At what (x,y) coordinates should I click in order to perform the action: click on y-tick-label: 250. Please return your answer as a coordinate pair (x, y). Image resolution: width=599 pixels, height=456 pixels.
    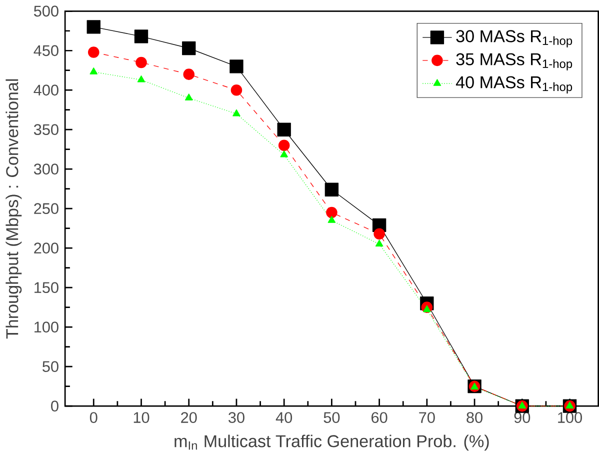
    Looking at the image, I should click on (46, 208).